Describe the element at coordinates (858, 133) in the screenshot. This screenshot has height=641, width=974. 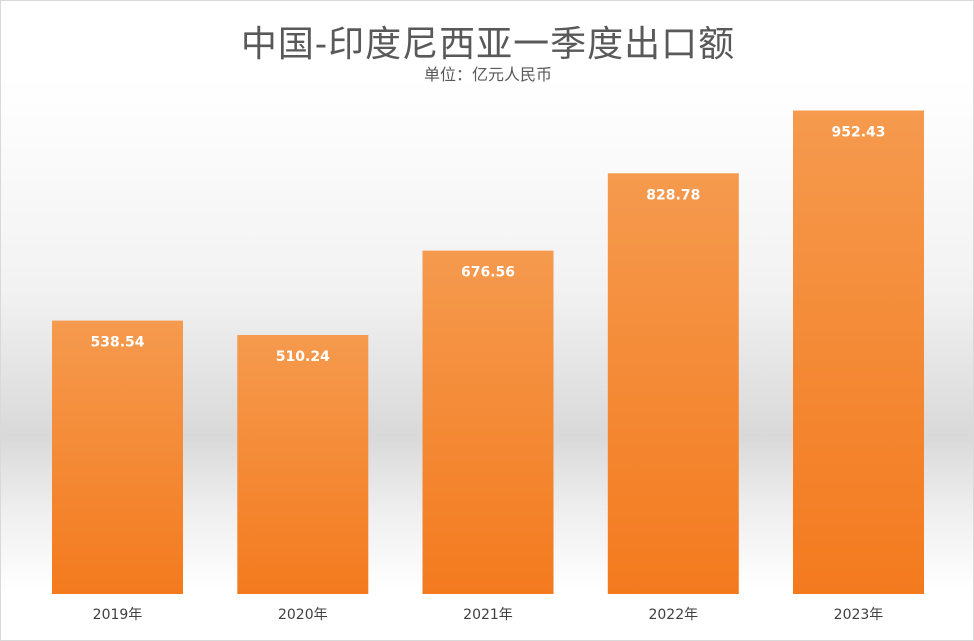
I see `data-label: 952.43` at that location.